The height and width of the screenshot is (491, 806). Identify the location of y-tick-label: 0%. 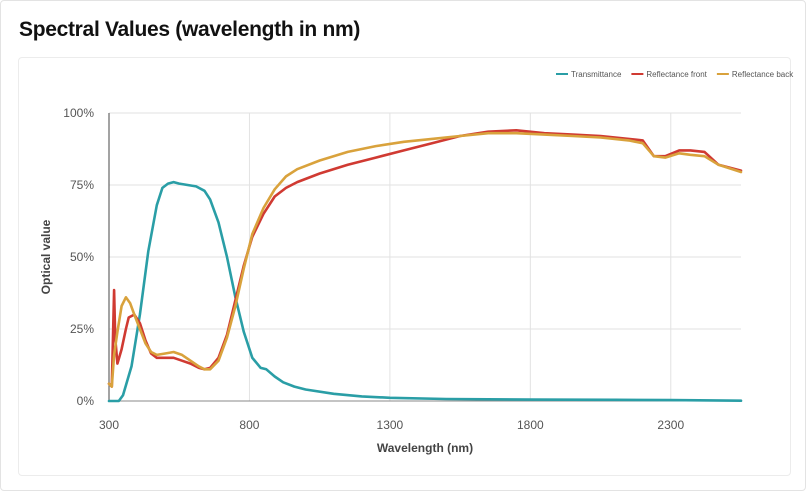
(86, 401).